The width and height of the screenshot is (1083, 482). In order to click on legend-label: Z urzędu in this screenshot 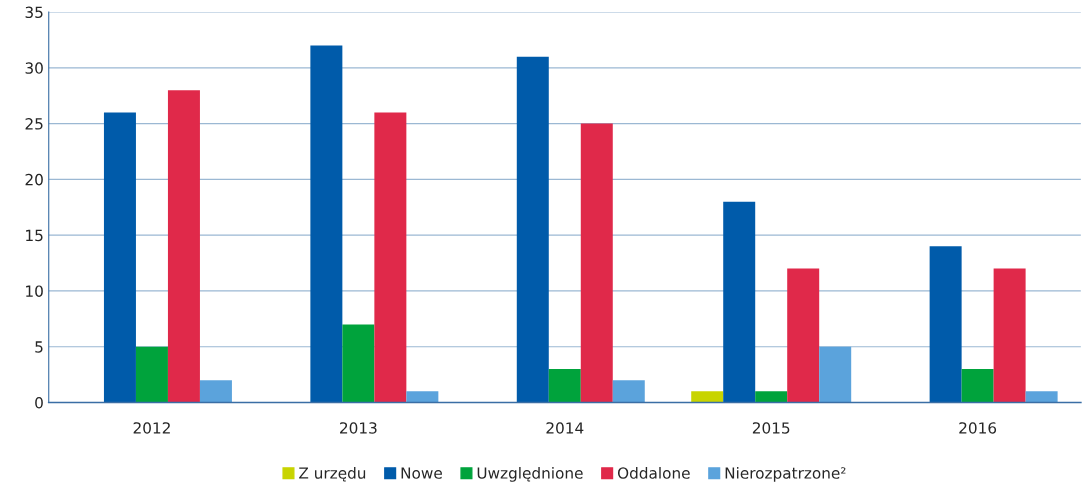, I will do `click(332, 474)`.